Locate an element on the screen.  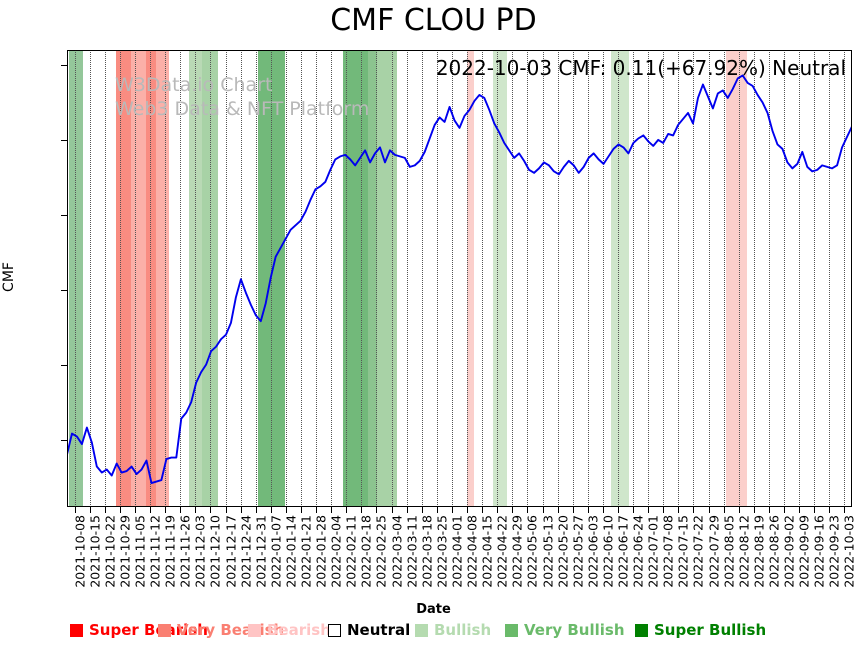
x-tick-label: 2022-02-04 is located at coordinates (336, 551).